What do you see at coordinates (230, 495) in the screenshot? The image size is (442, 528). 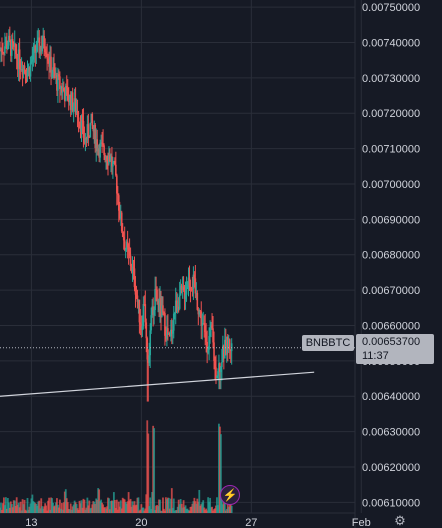 I see `lightning-icon: ⚡` at bounding box center [230, 495].